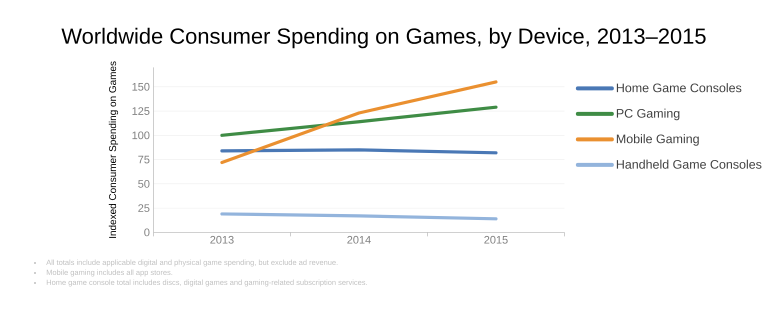  What do you see at coordinates (113, 149) in the screenshot?
I see `y-axis-title: Indexed Consumer Spending on Games` at bounding box center [113, 149].